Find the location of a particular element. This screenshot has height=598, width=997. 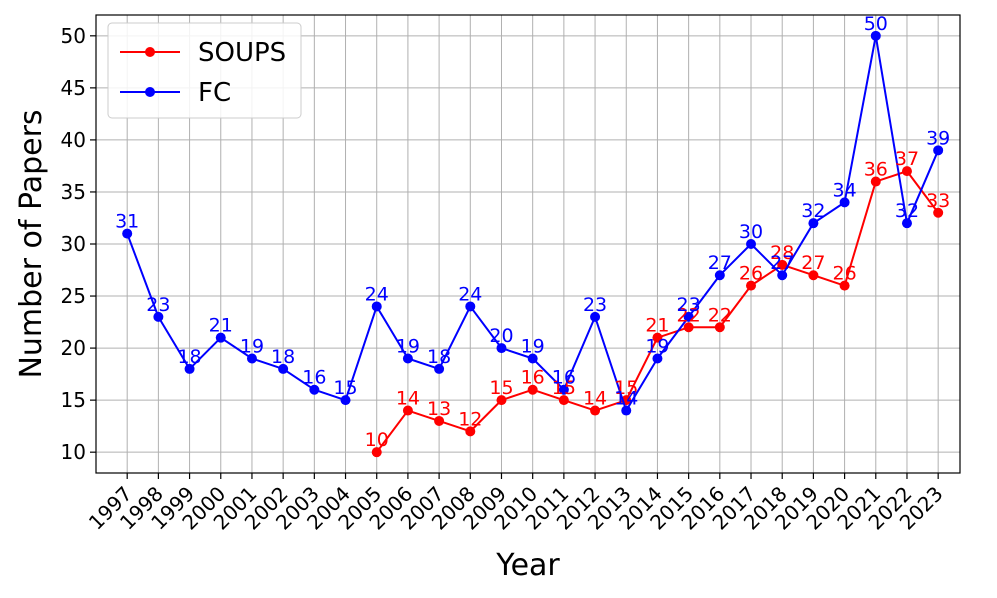

legend-box is located at coordinates (204, 70).